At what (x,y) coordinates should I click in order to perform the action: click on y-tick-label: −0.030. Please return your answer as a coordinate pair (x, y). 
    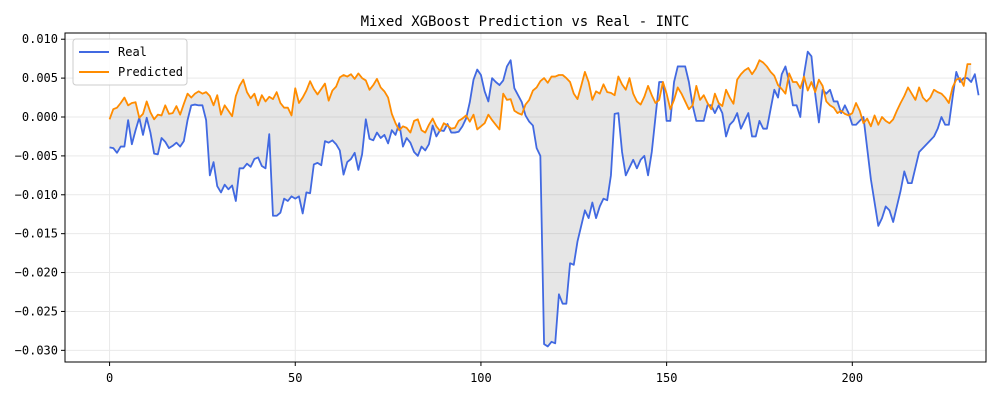
    Looking at the image, I should click on (36, 350).